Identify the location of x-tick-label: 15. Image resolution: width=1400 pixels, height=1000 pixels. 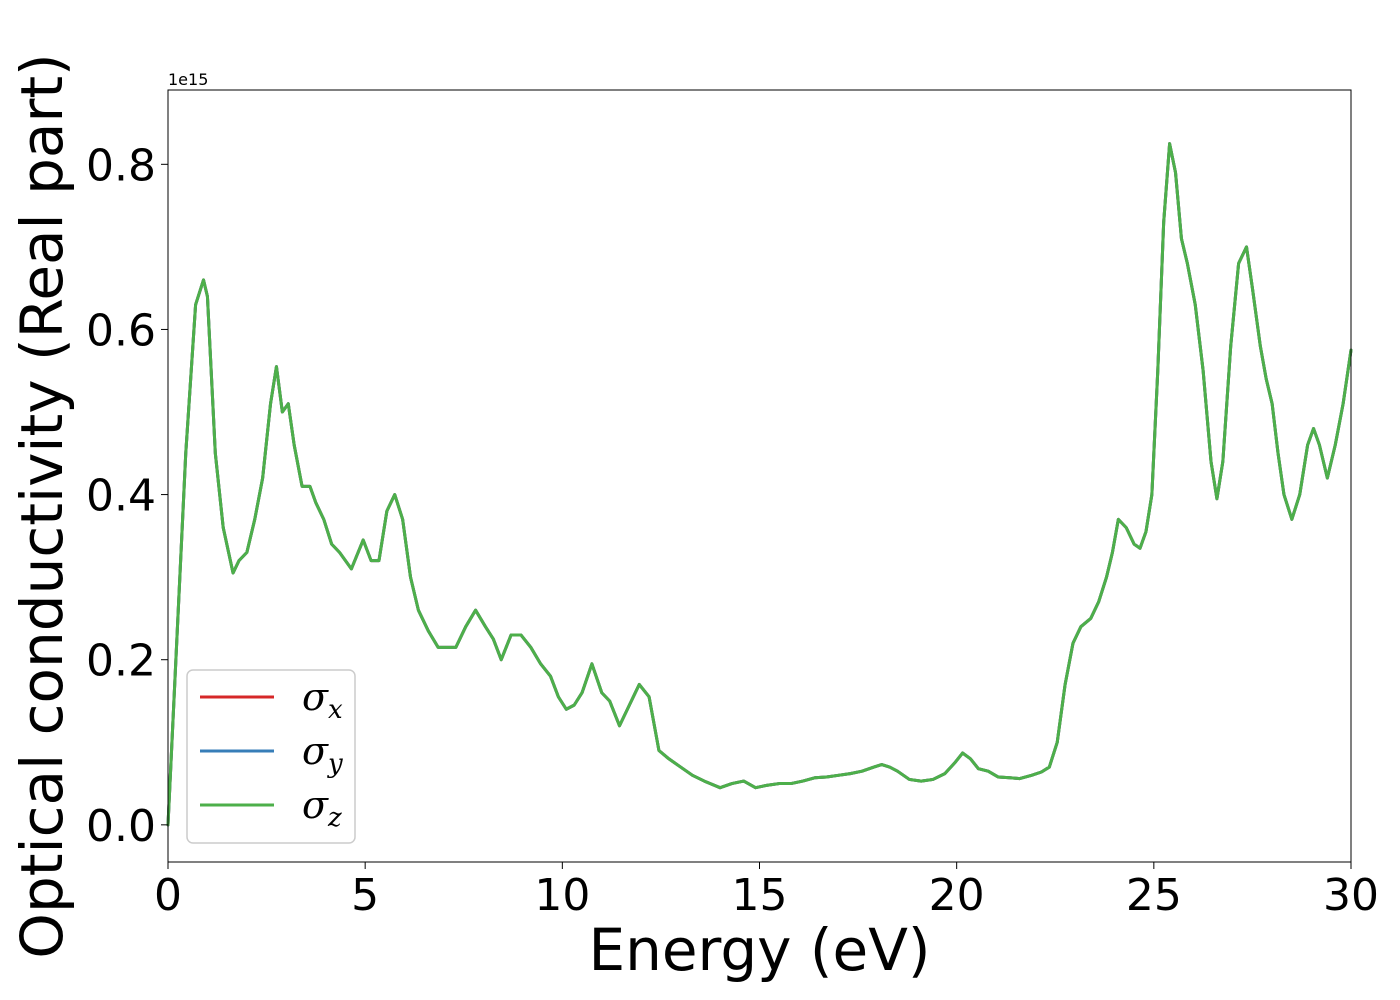
(760, 895).